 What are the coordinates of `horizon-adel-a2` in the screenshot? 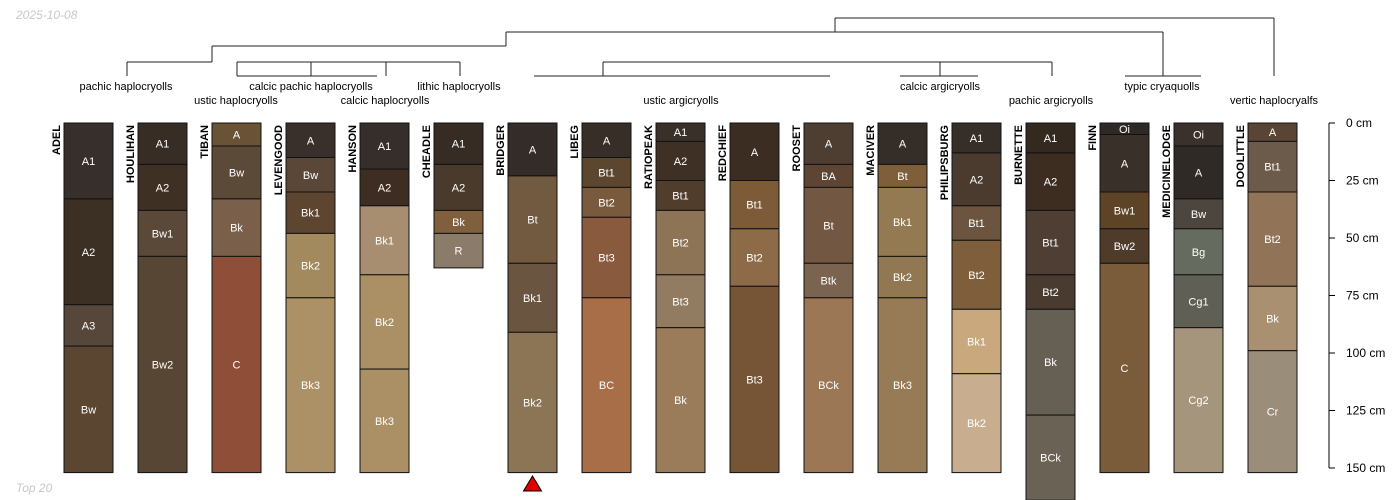 It's located at (88, 252).